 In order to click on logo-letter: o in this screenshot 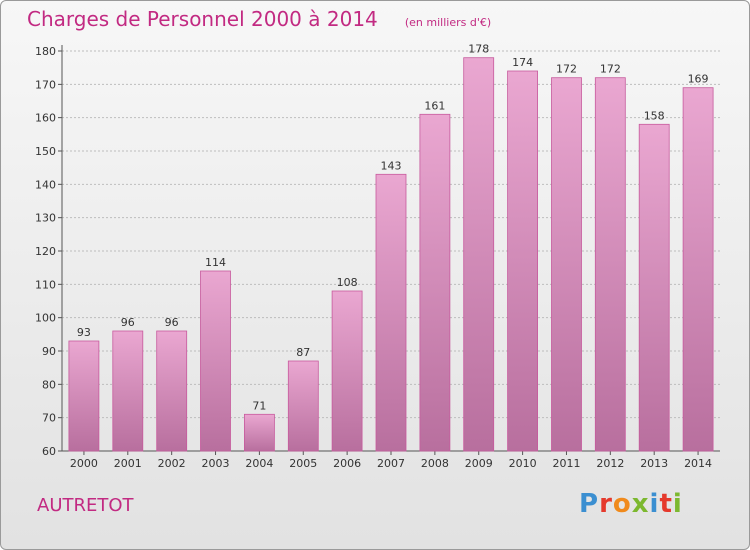, I will do `click(622, 504)`.